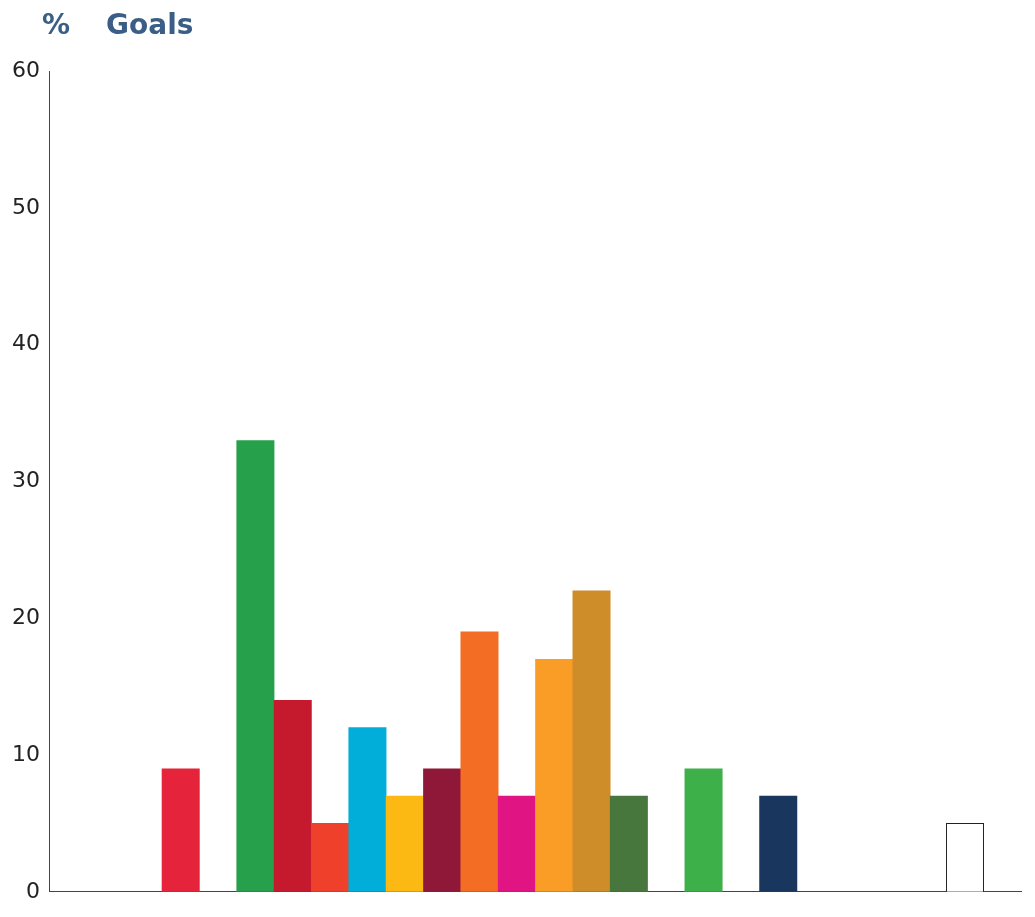  What do you see at coordinates (25, 753) in the screenshot?
I see `y-tick-label: 10` at bounding box center [25, 753].